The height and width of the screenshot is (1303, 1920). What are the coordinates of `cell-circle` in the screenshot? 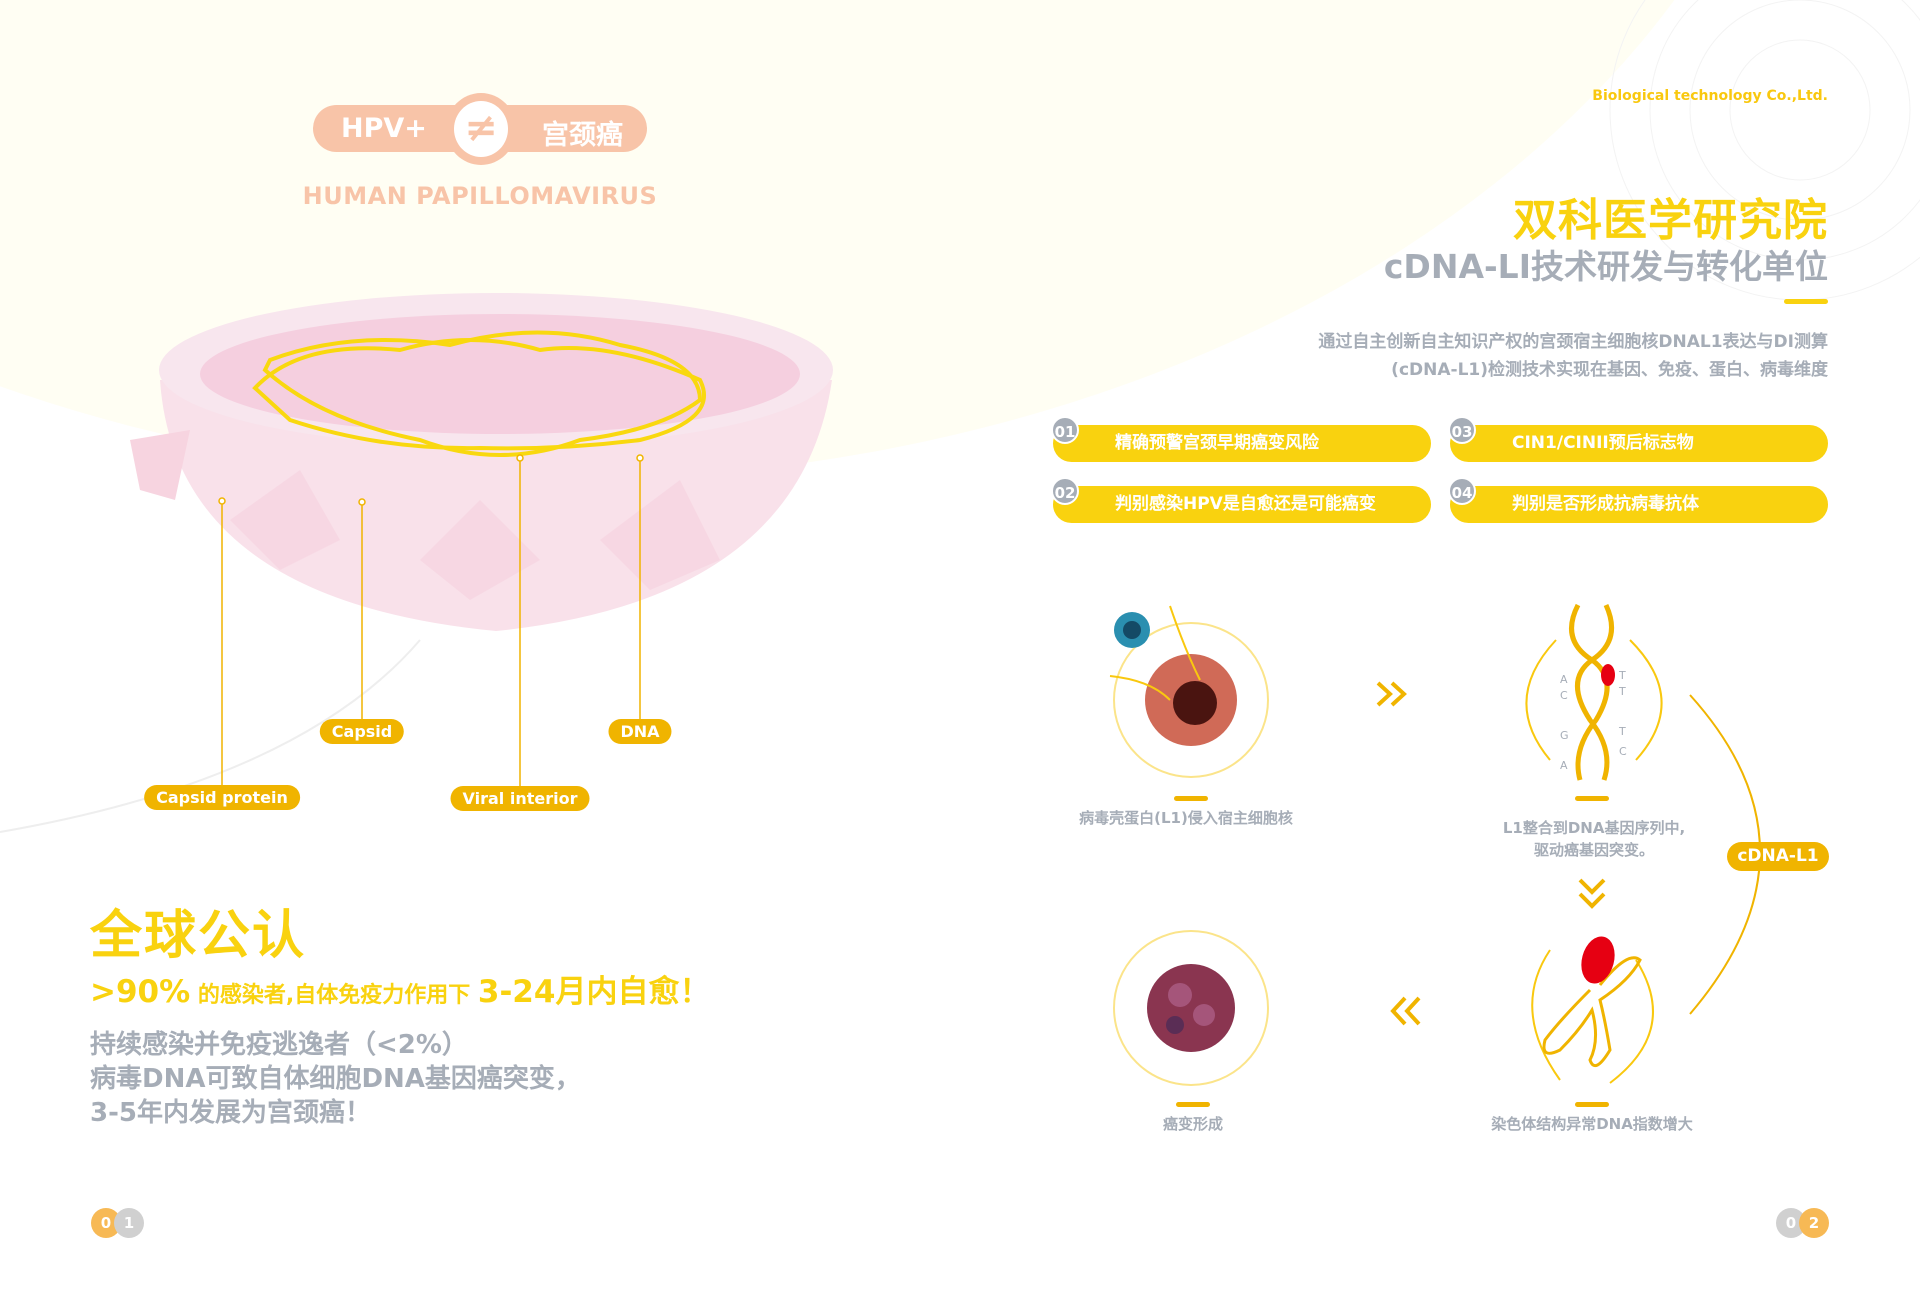 It's located at (1191, 700).